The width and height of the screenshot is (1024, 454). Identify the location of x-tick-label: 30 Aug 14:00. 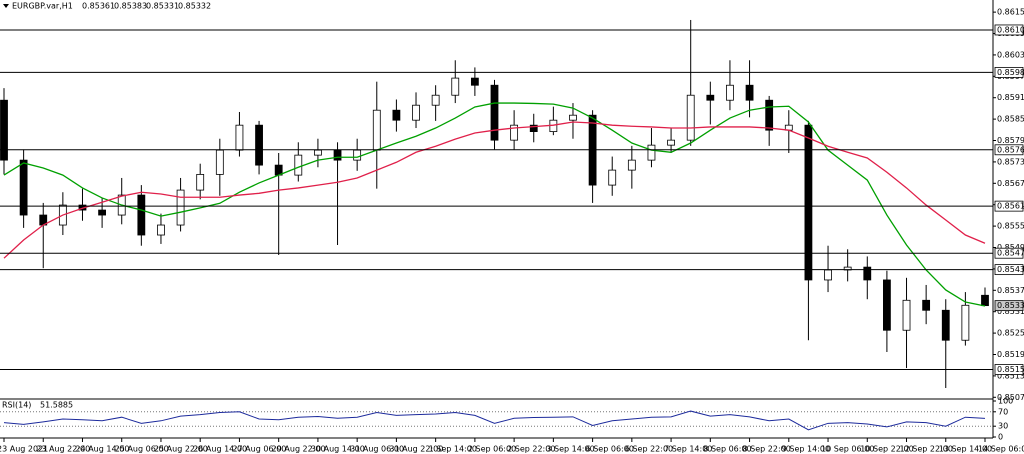
(338, 449).